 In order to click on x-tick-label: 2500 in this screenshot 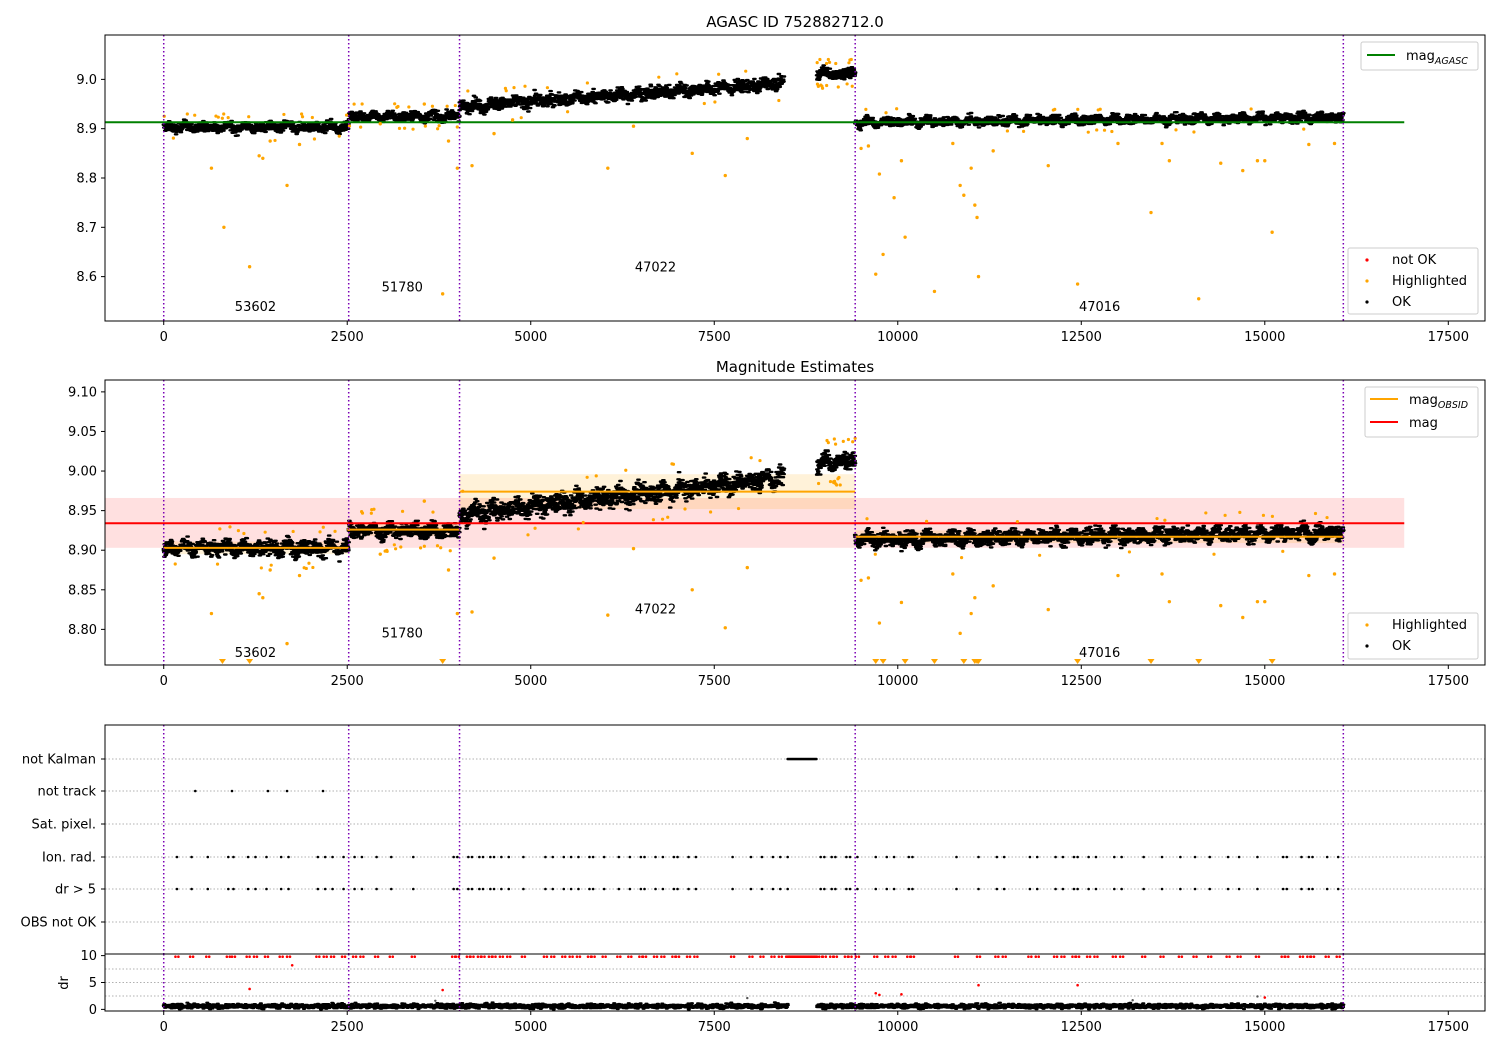, I will do `click(347, 337)`.